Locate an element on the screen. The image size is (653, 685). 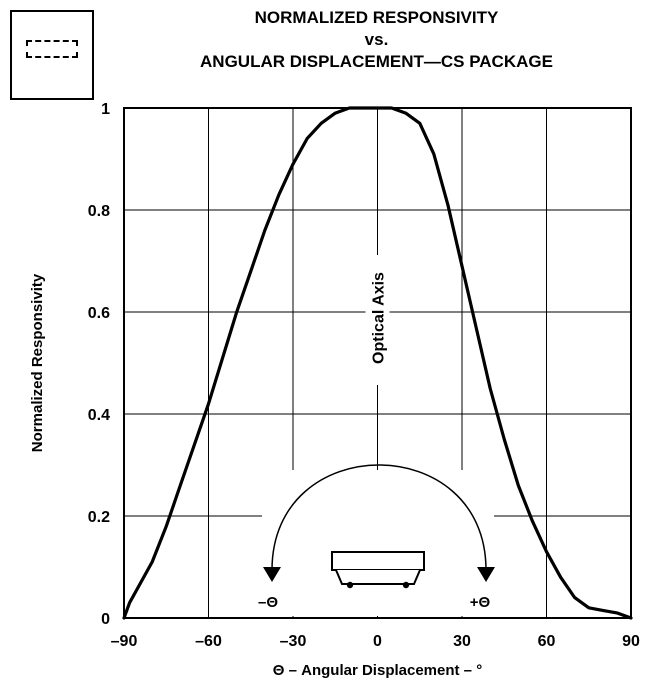
y-tick-label: 0.2 is located at coordinates (99, 517).